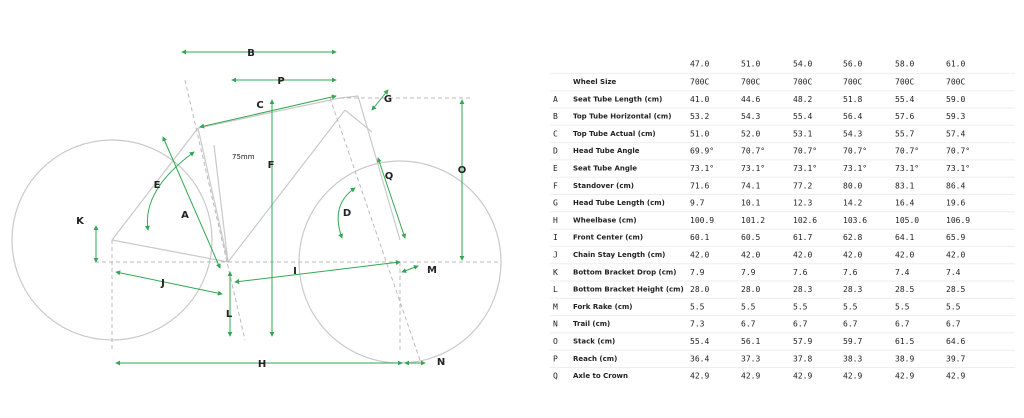 This screenshot has height=418, width=1024. What do you see at coordinates (600, 376) in the screenshot?
I see `row-label: Axle to Crown` at bounding box center [600, 376].